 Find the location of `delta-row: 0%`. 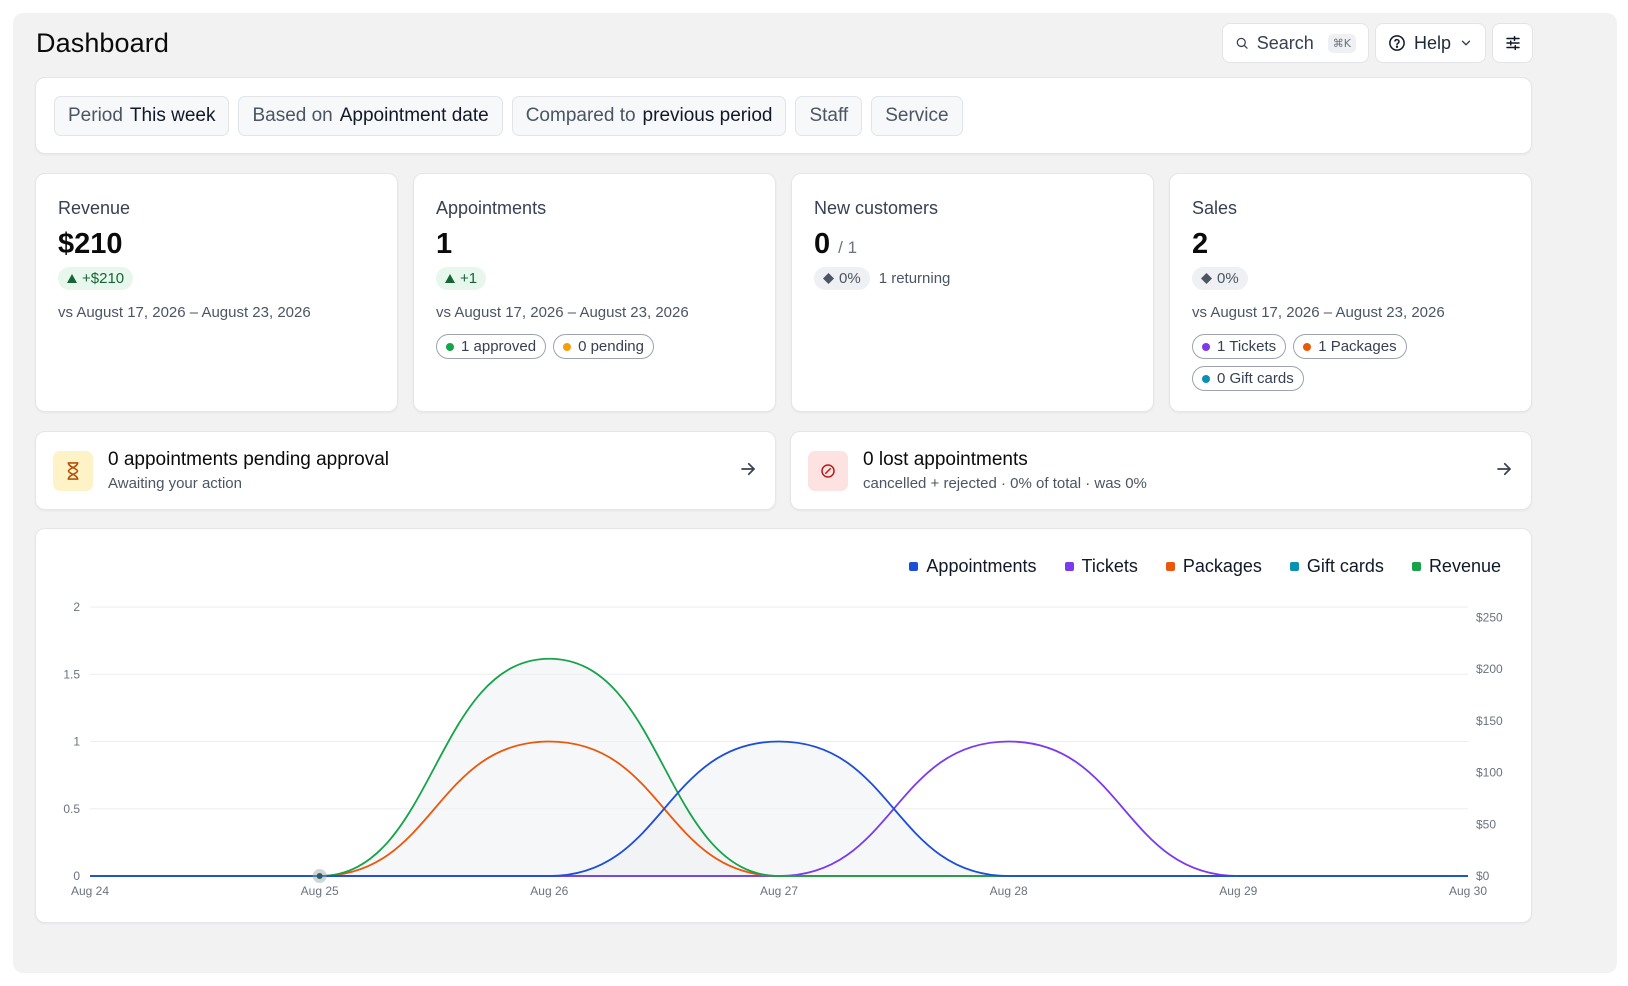

delta-row: 0% is located at coordinates (1350, 278).